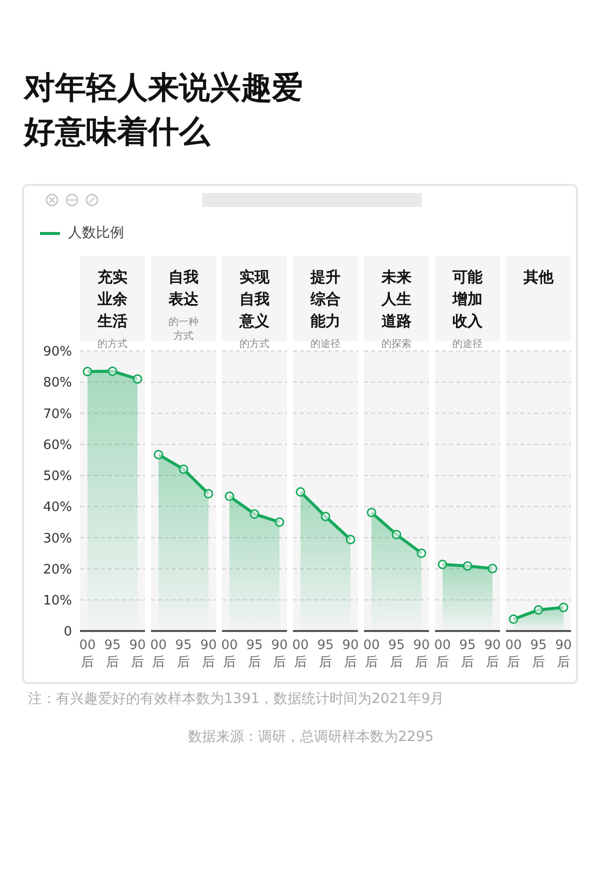  What do you see at coordinates (96, 233) in the screenshot?
I see `legend-label: 人数比例` at bounding box center [96, 233].